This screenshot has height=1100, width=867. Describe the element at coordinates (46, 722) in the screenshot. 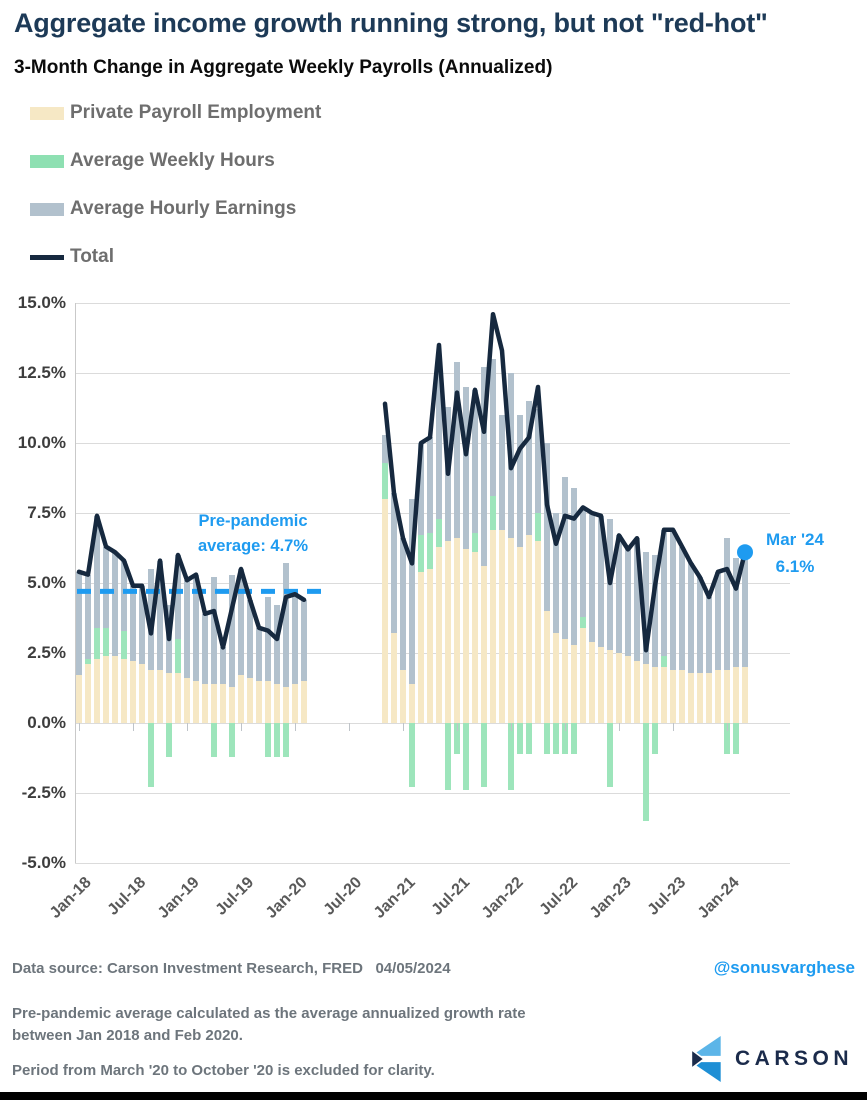

I see `y-axis-label-0.0%: 0.0%` at that location.